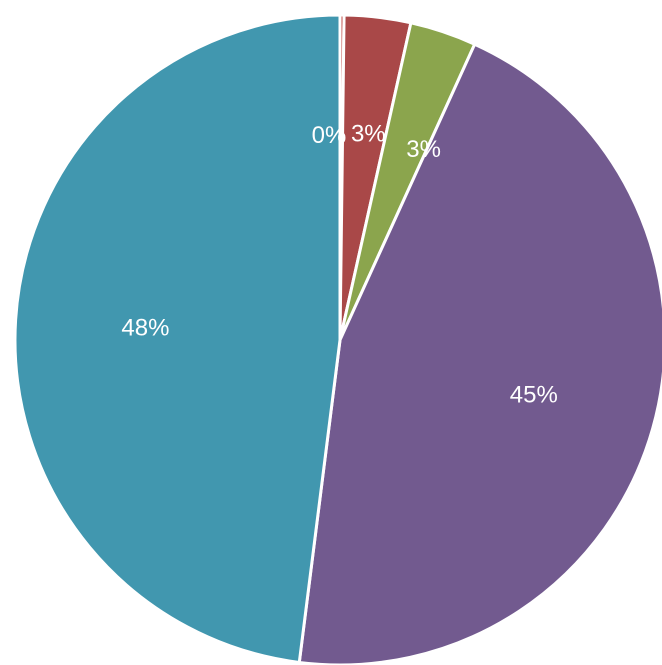  What do you see at coordinates (329, 135) in the screenshot?
I see `pie-data-label-0: 0%` at bounding box center [329, 135].